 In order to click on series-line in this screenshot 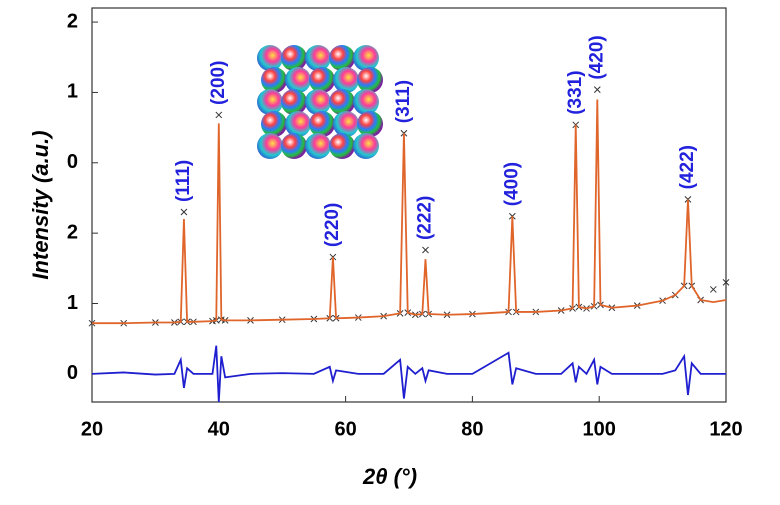, I will do `click(408, 374)`.